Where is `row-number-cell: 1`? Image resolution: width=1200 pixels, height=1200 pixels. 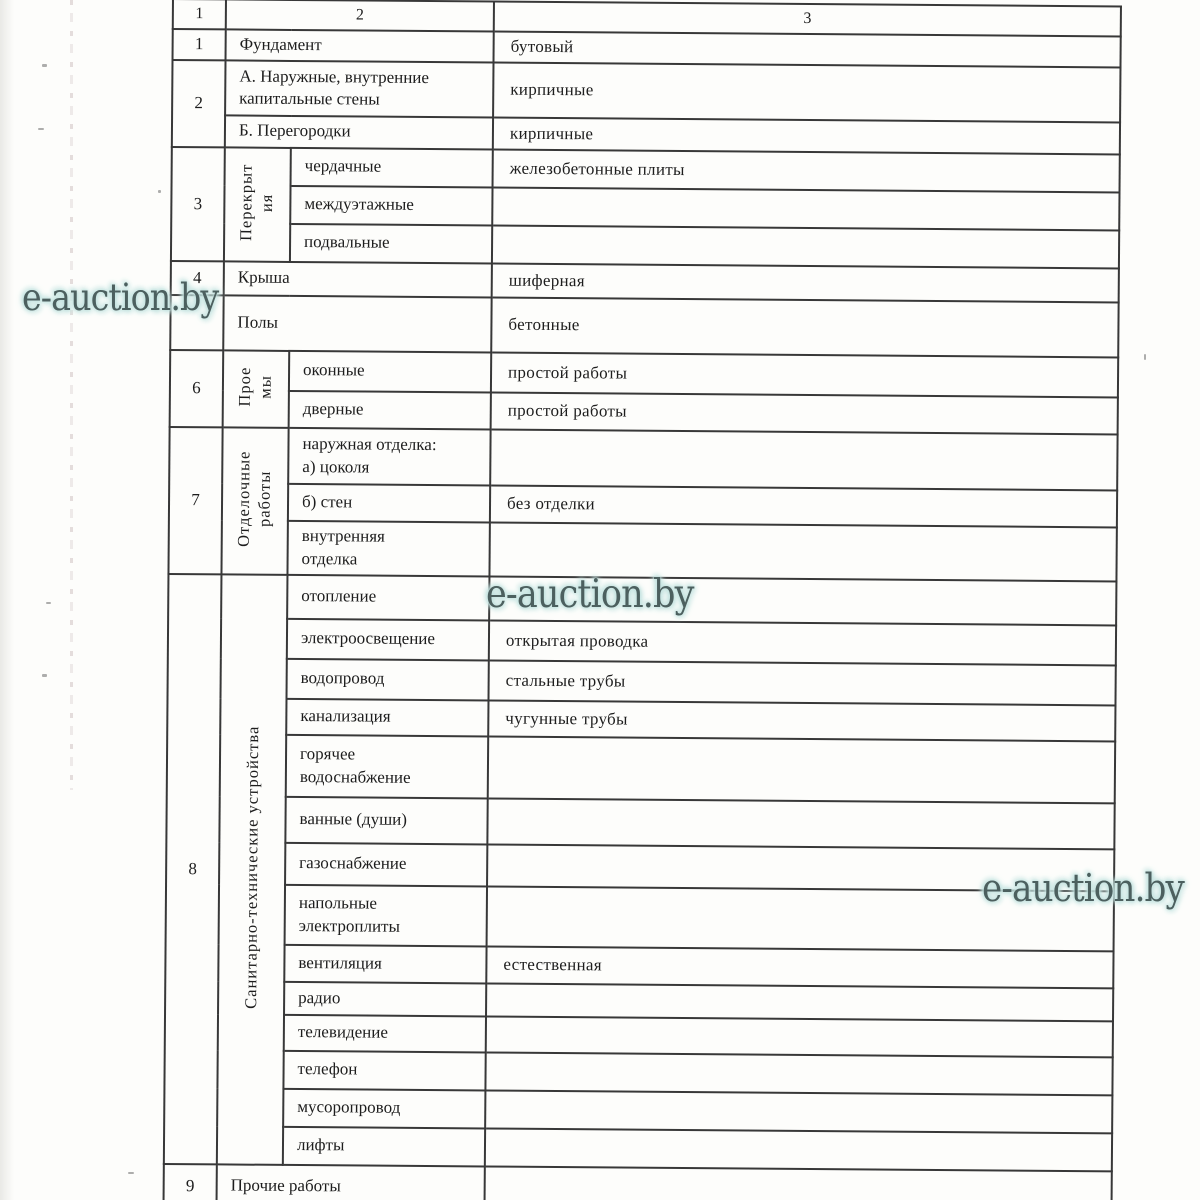
row-number-cell: 1 is located at coordinates (199, 45).